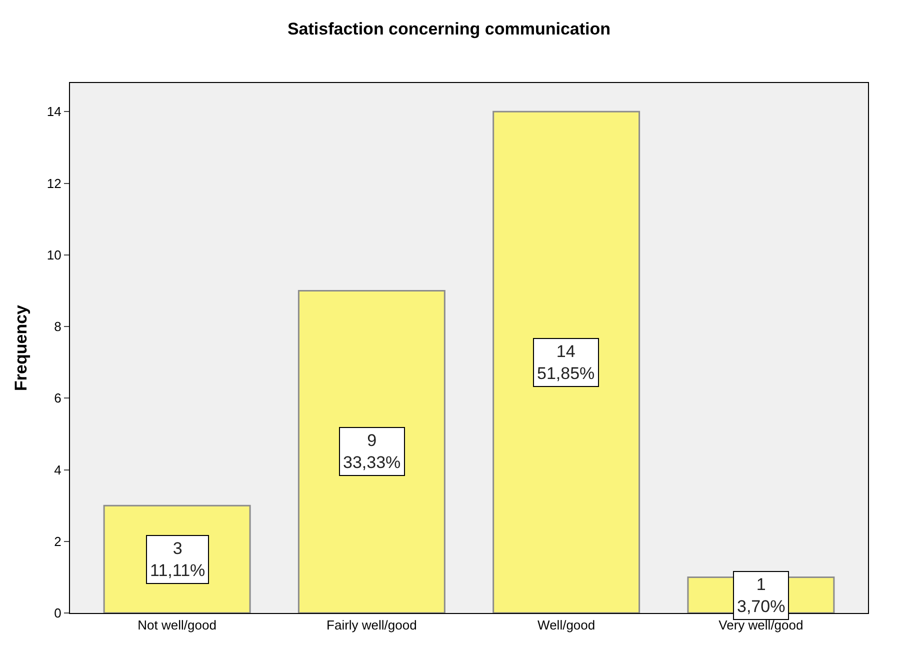 This screenshot has height=648, width=898. I want to click on y-tick-label: 8, so click(58, 326).